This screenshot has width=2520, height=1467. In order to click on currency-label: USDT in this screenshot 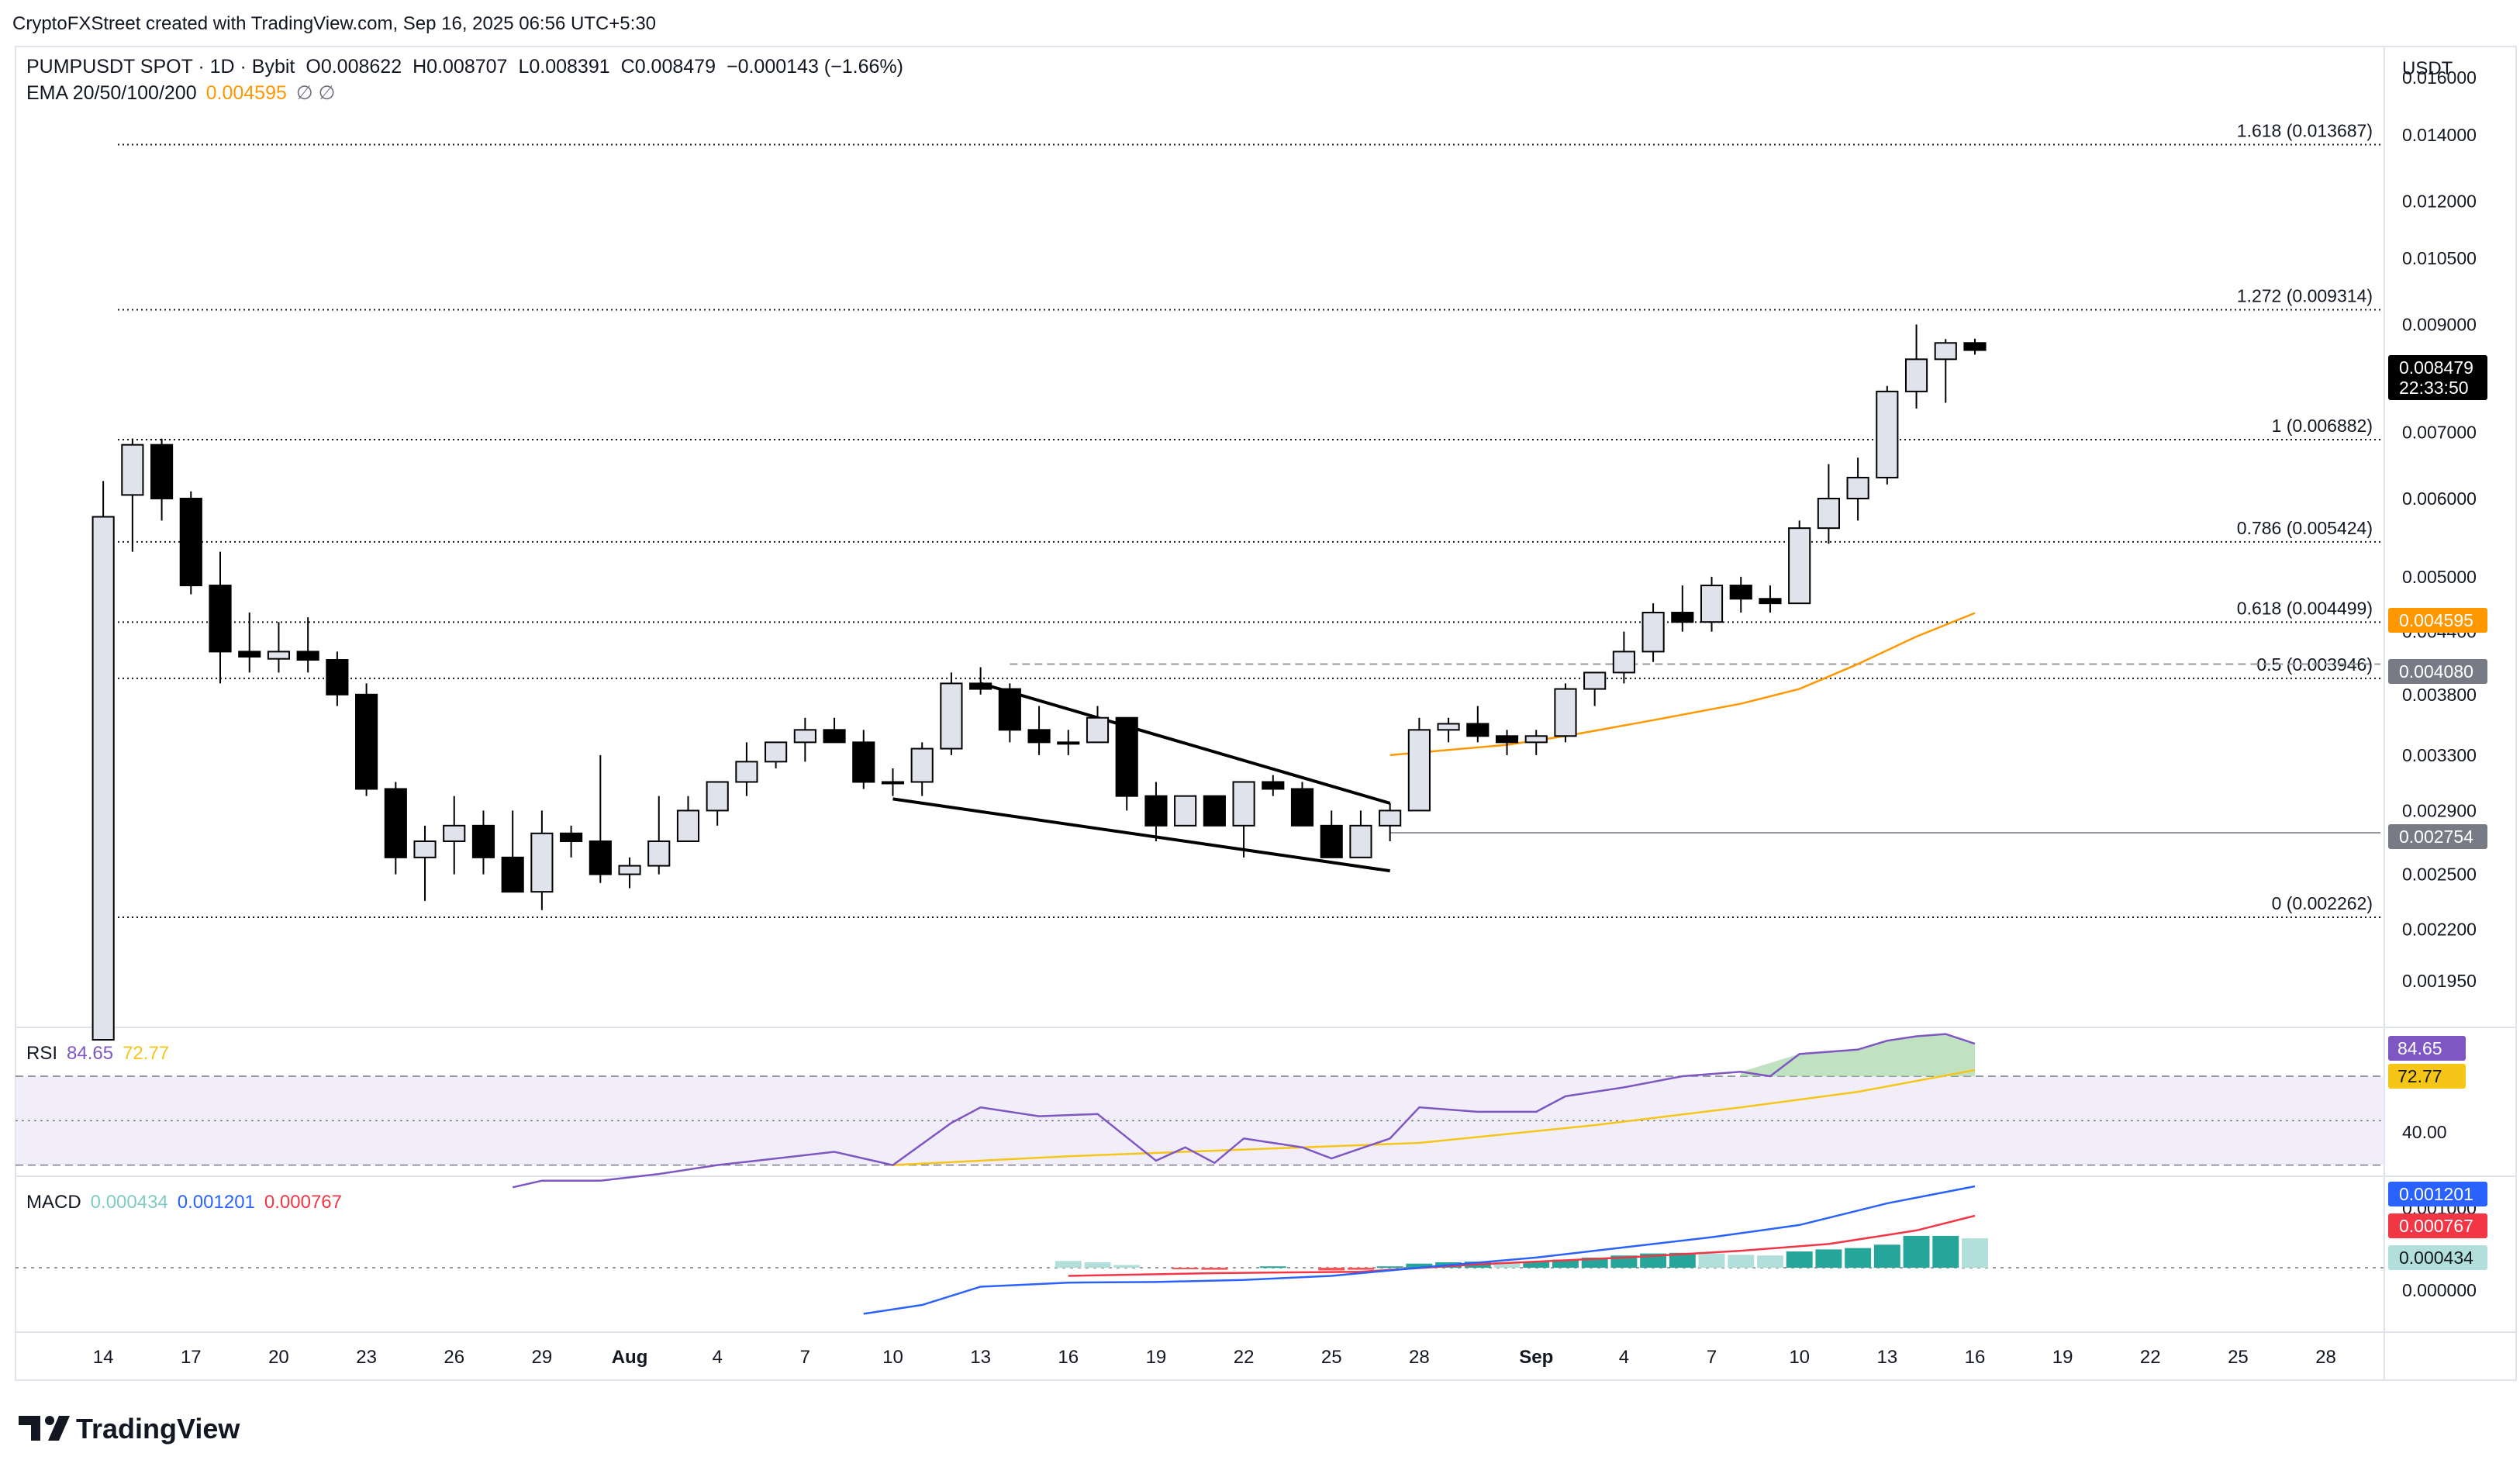, I will do `click(2427, 68)`.